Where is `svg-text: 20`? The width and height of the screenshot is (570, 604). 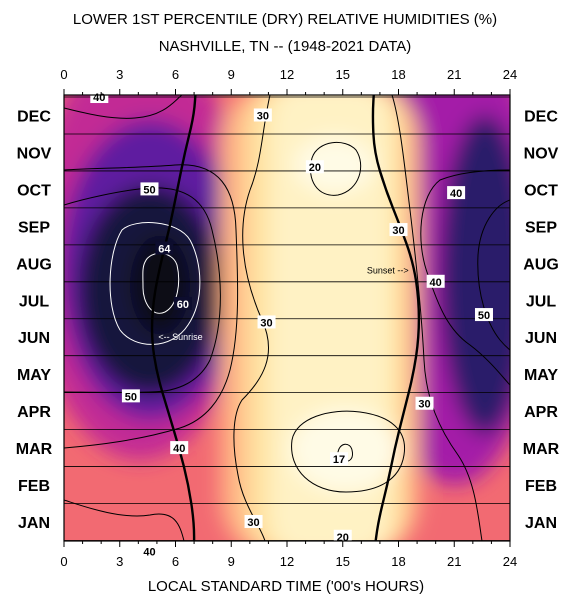 svg-text: 20 is located at coordinates (315, 168).